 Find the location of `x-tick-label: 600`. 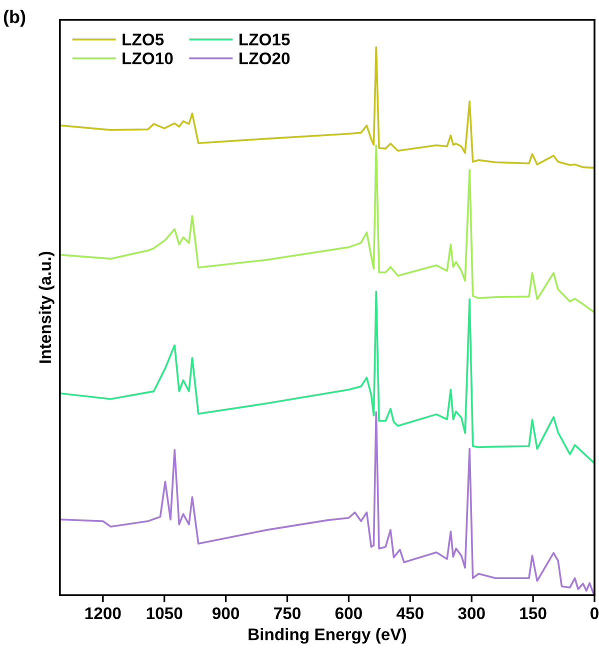

x-tick-label: 600 is located at coordinates (348, 613).